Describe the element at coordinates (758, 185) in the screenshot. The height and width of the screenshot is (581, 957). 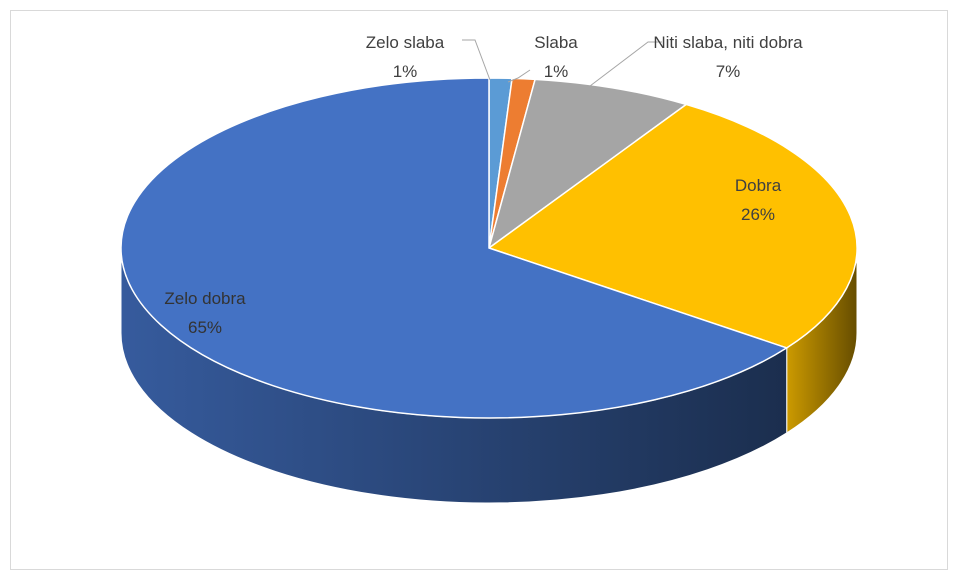
I see `category-label: Dobra` at that location.